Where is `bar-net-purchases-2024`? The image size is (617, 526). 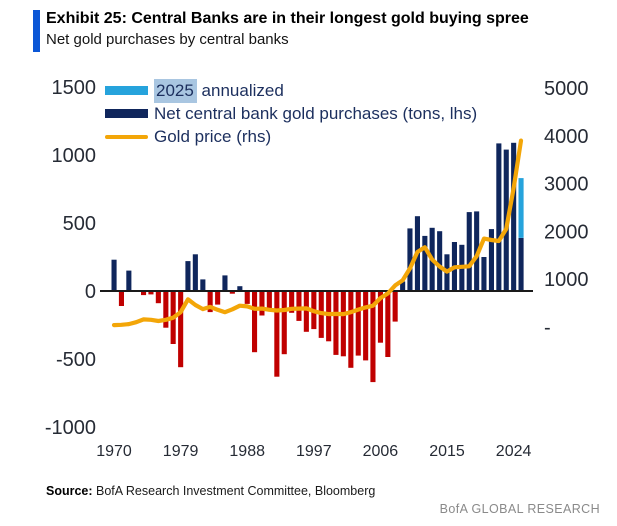 bar-net-purchases-2024 is located at coordinates (514, 216).